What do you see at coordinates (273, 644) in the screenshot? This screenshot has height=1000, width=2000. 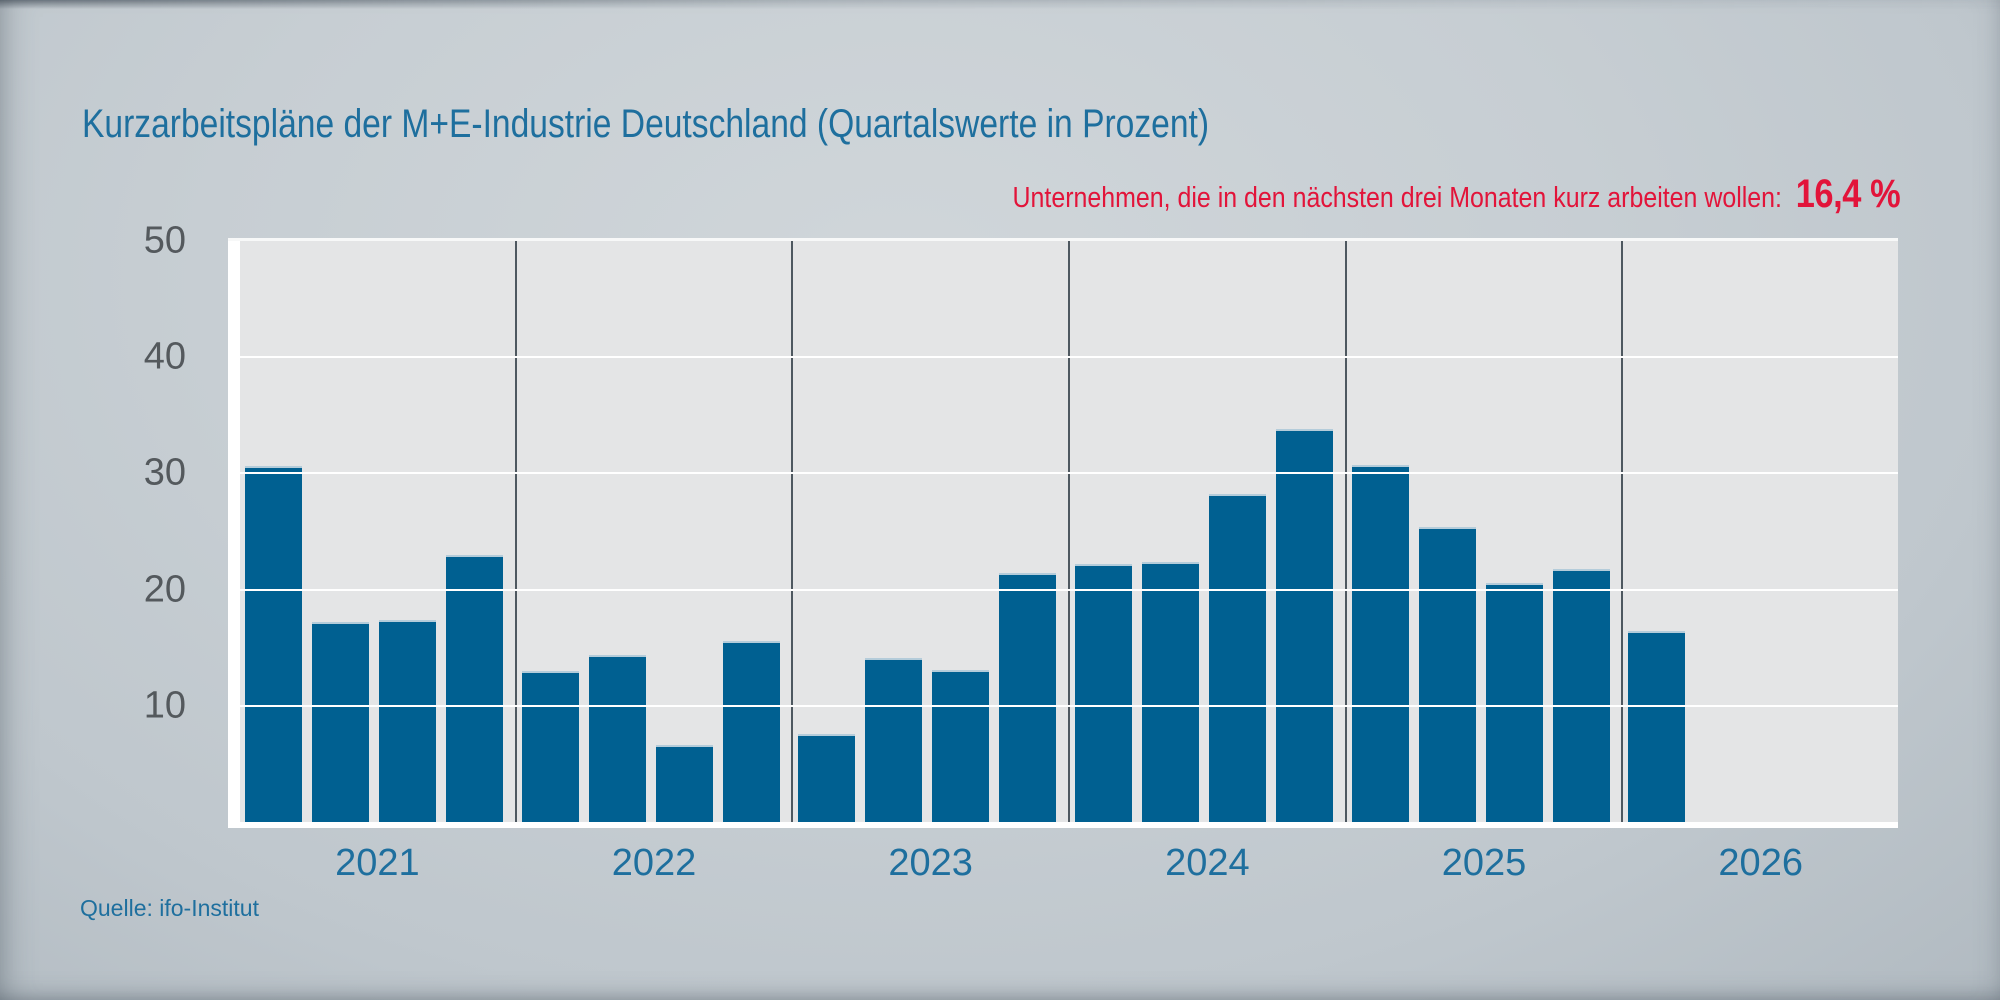 I see `bar-2021-q1` at bounding box center [273, 644].